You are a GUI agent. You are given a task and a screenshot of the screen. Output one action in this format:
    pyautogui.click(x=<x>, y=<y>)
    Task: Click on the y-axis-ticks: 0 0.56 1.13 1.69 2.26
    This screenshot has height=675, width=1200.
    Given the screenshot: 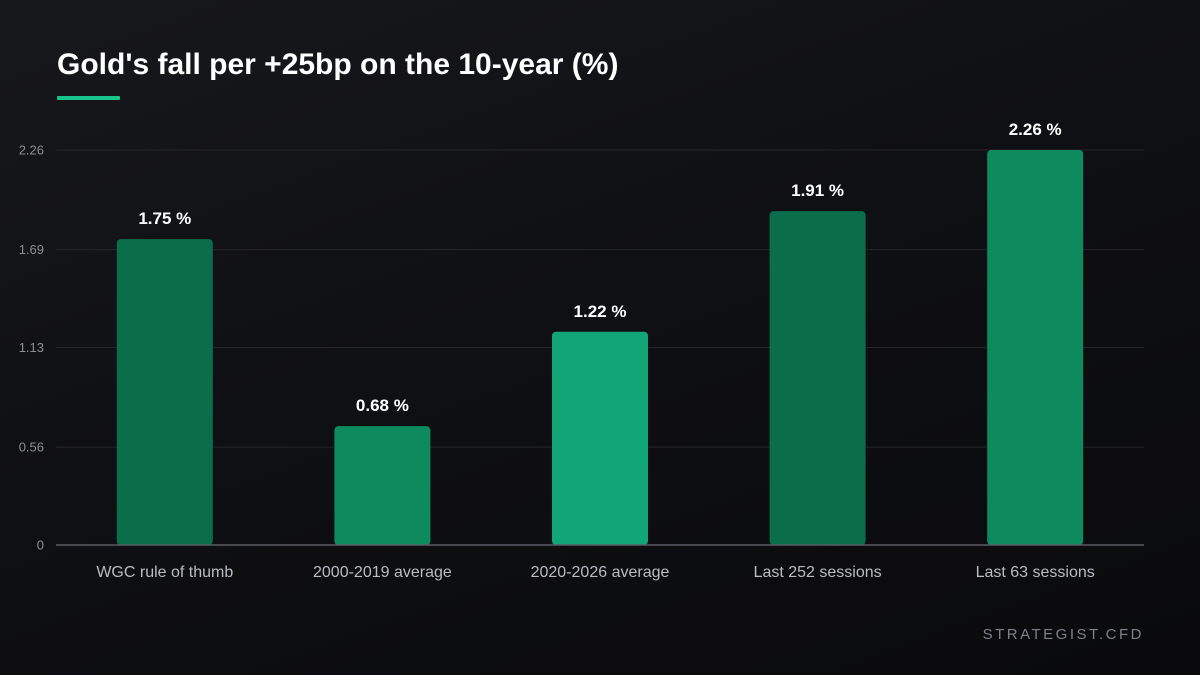 What is the action you would take?
    pyautogui.click(x=31, y=348)
    